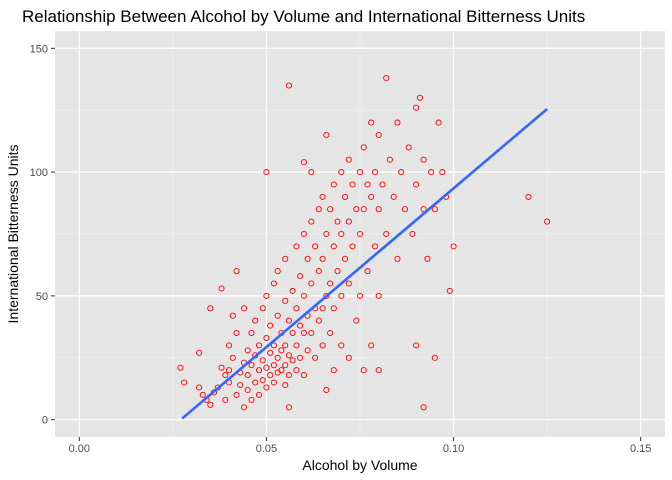  I want to click on y-tick-label: 0, so click(45, 421).